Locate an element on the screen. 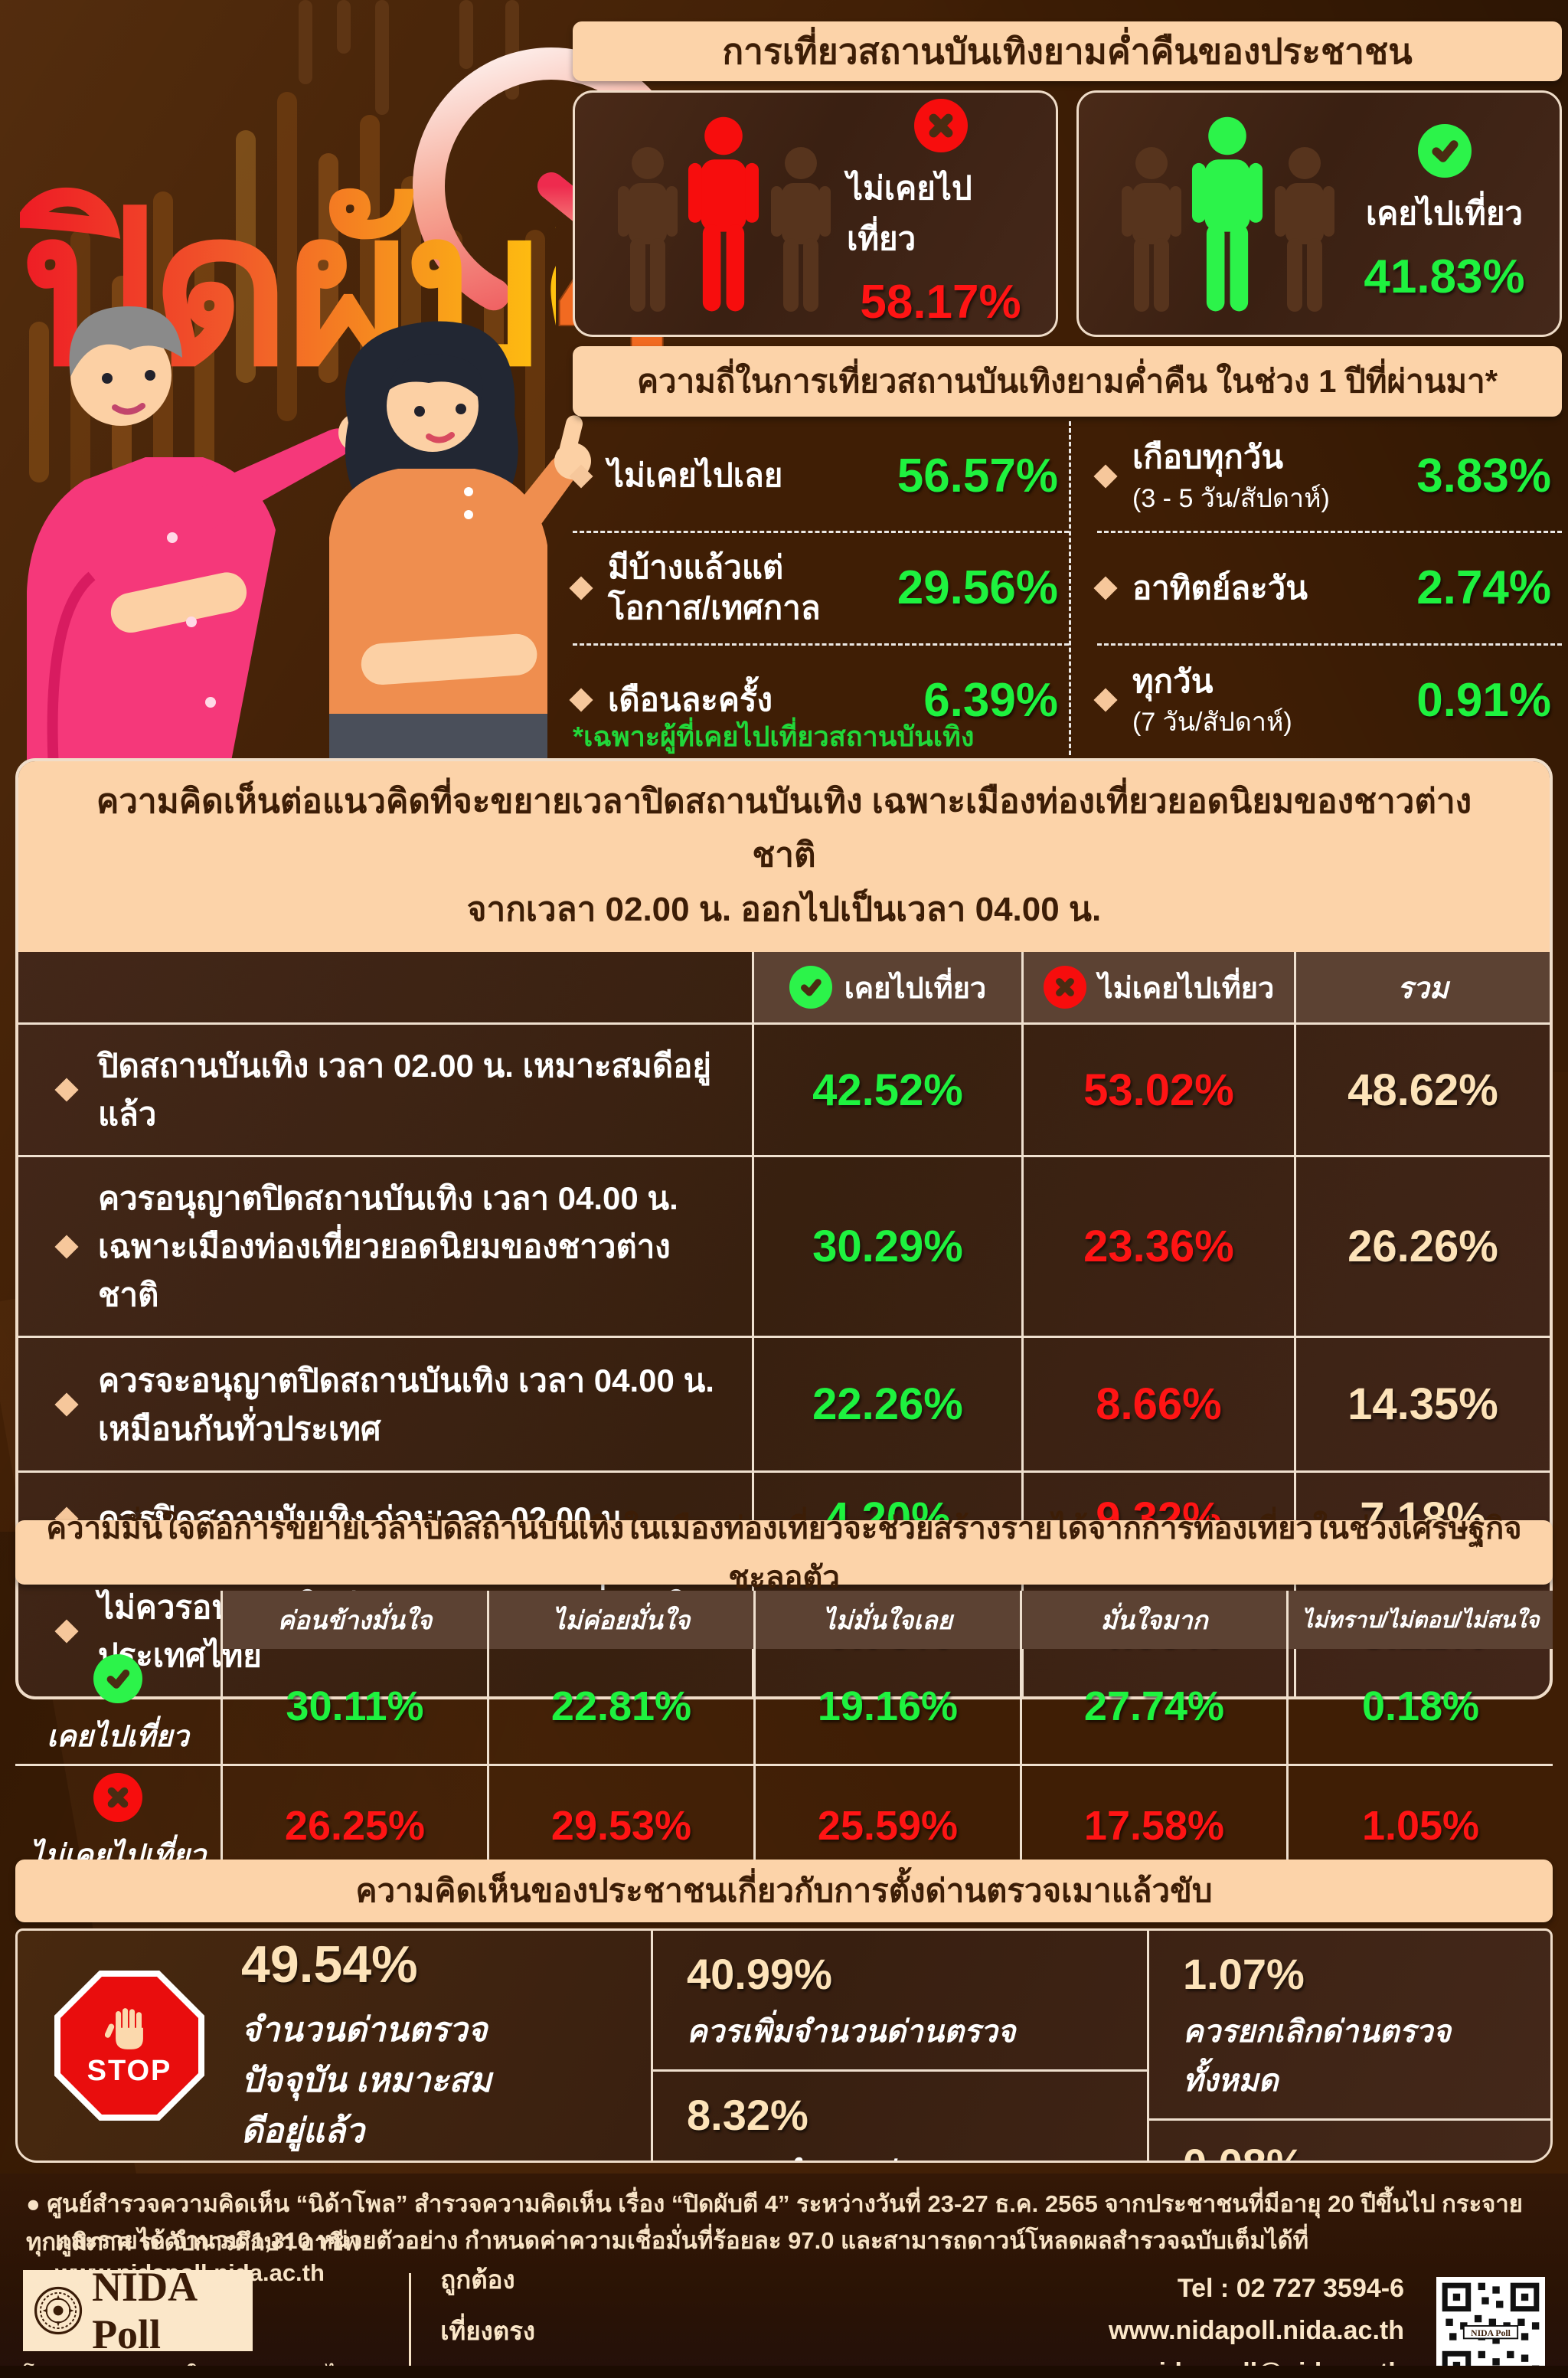 Image resolution: width=1568 pixels, height=2378 pixels. ever-visited-label: เคยไปเที่ยว is located at coordinates (1444, 213).